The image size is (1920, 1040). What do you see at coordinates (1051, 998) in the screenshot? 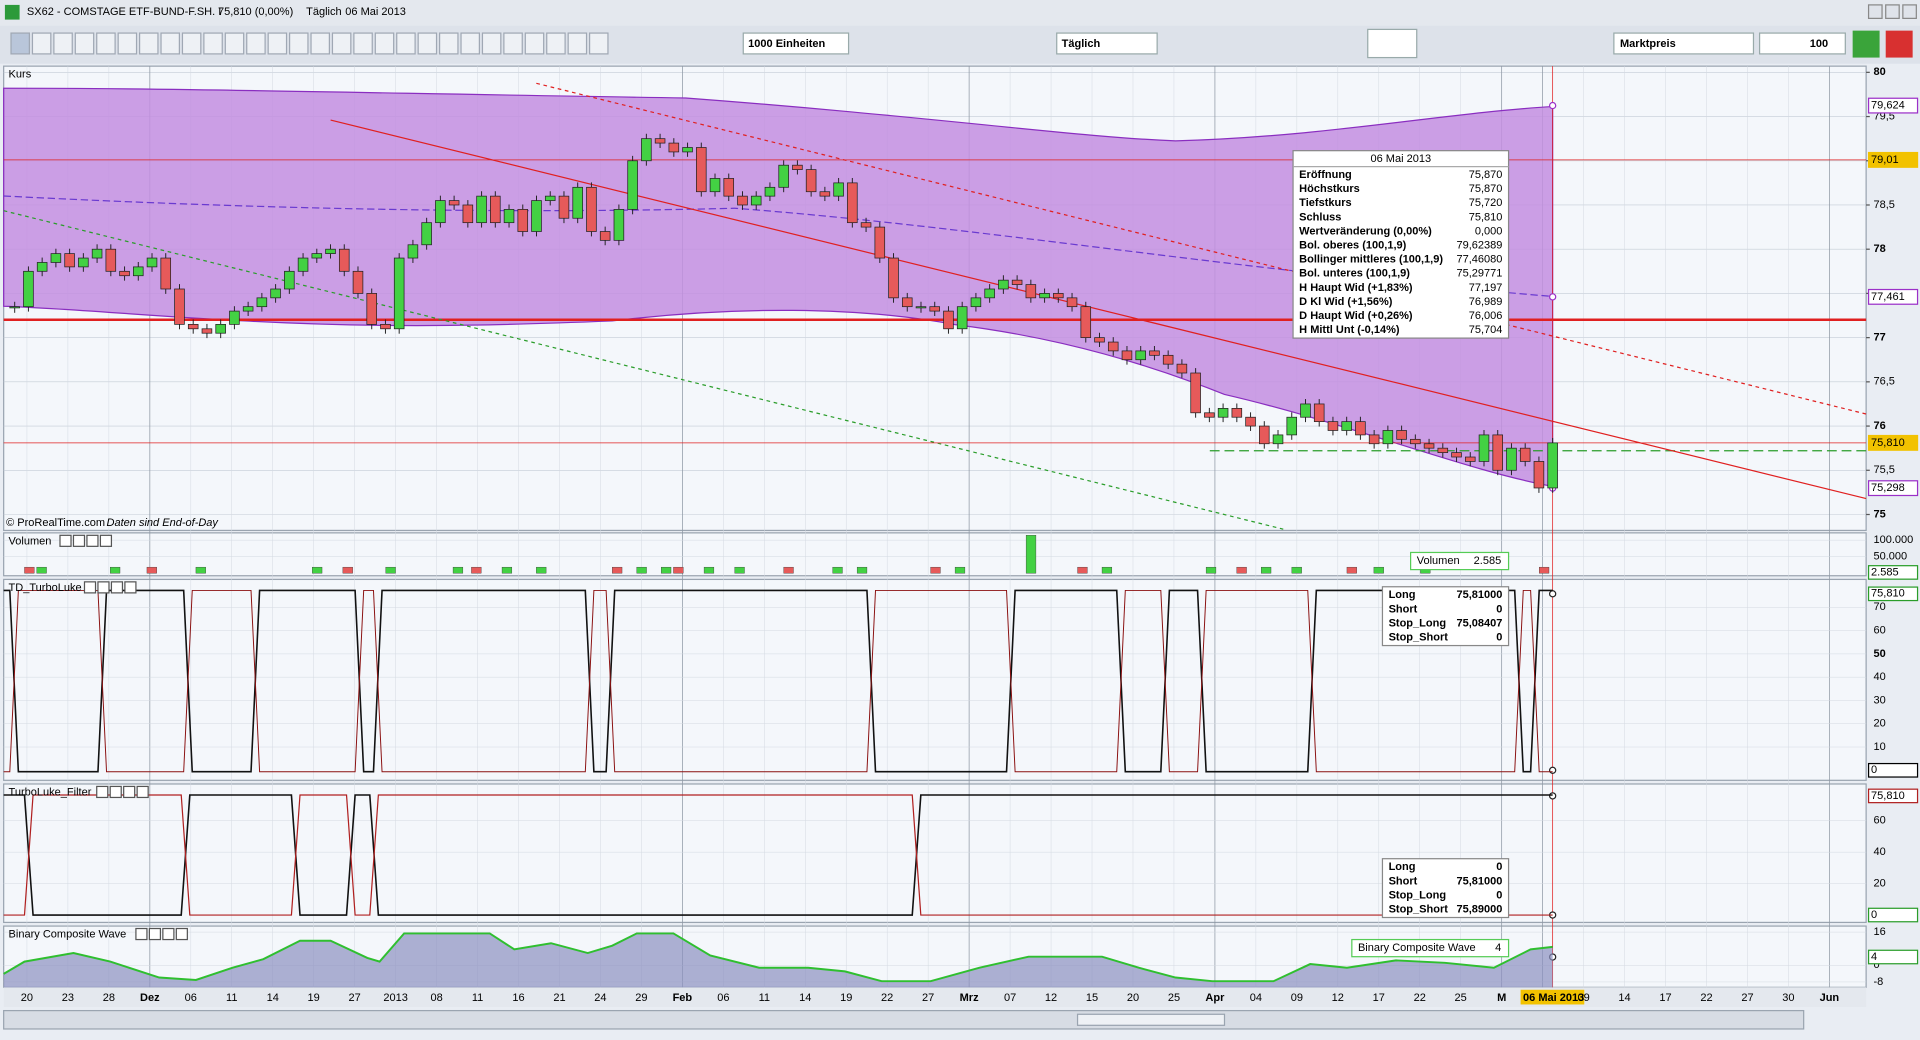
I see `x-tick-label: 12` at bounding box center [1051, 998].